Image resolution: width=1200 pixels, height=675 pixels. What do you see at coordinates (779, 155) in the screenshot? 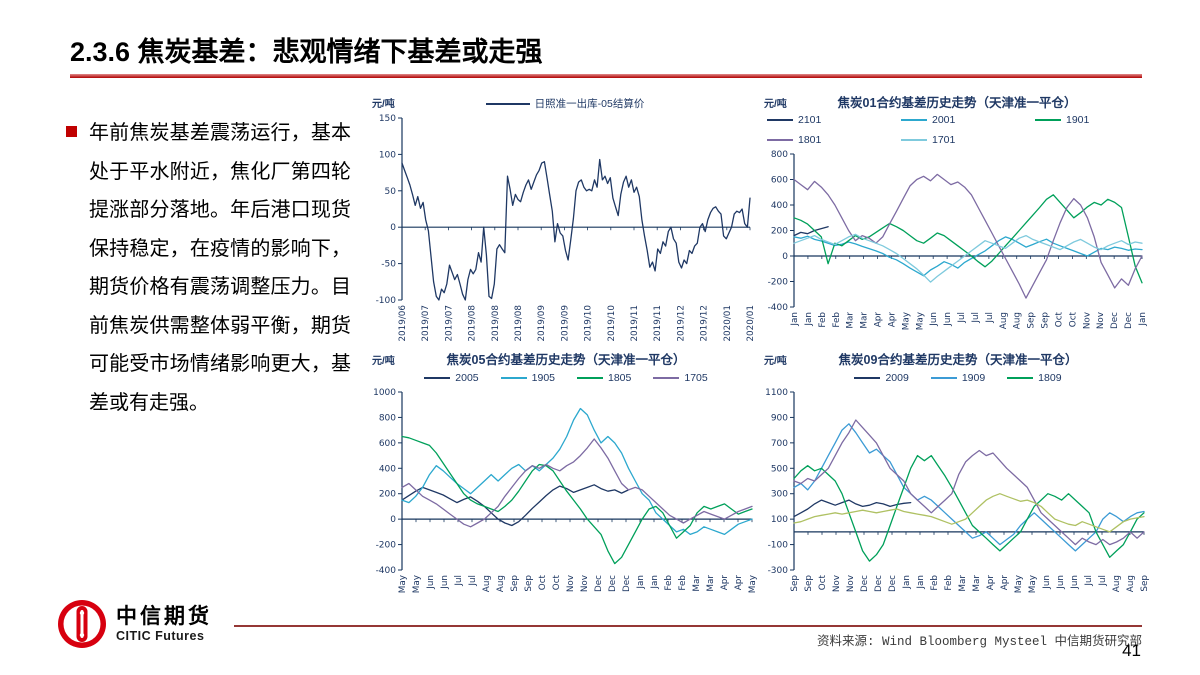
I see `svg-text: 800` at bounding box center [779, 155].